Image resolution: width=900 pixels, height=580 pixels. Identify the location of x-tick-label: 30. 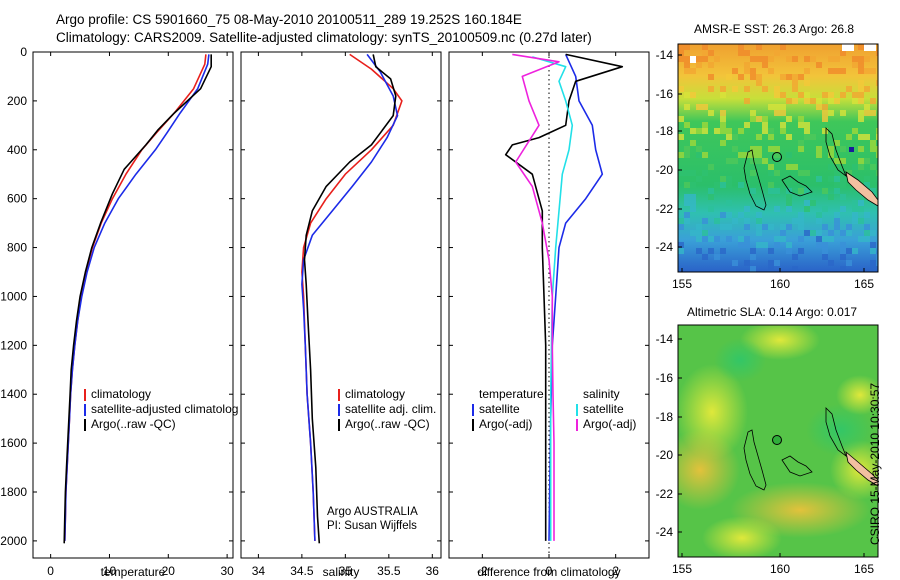
(227, 571).